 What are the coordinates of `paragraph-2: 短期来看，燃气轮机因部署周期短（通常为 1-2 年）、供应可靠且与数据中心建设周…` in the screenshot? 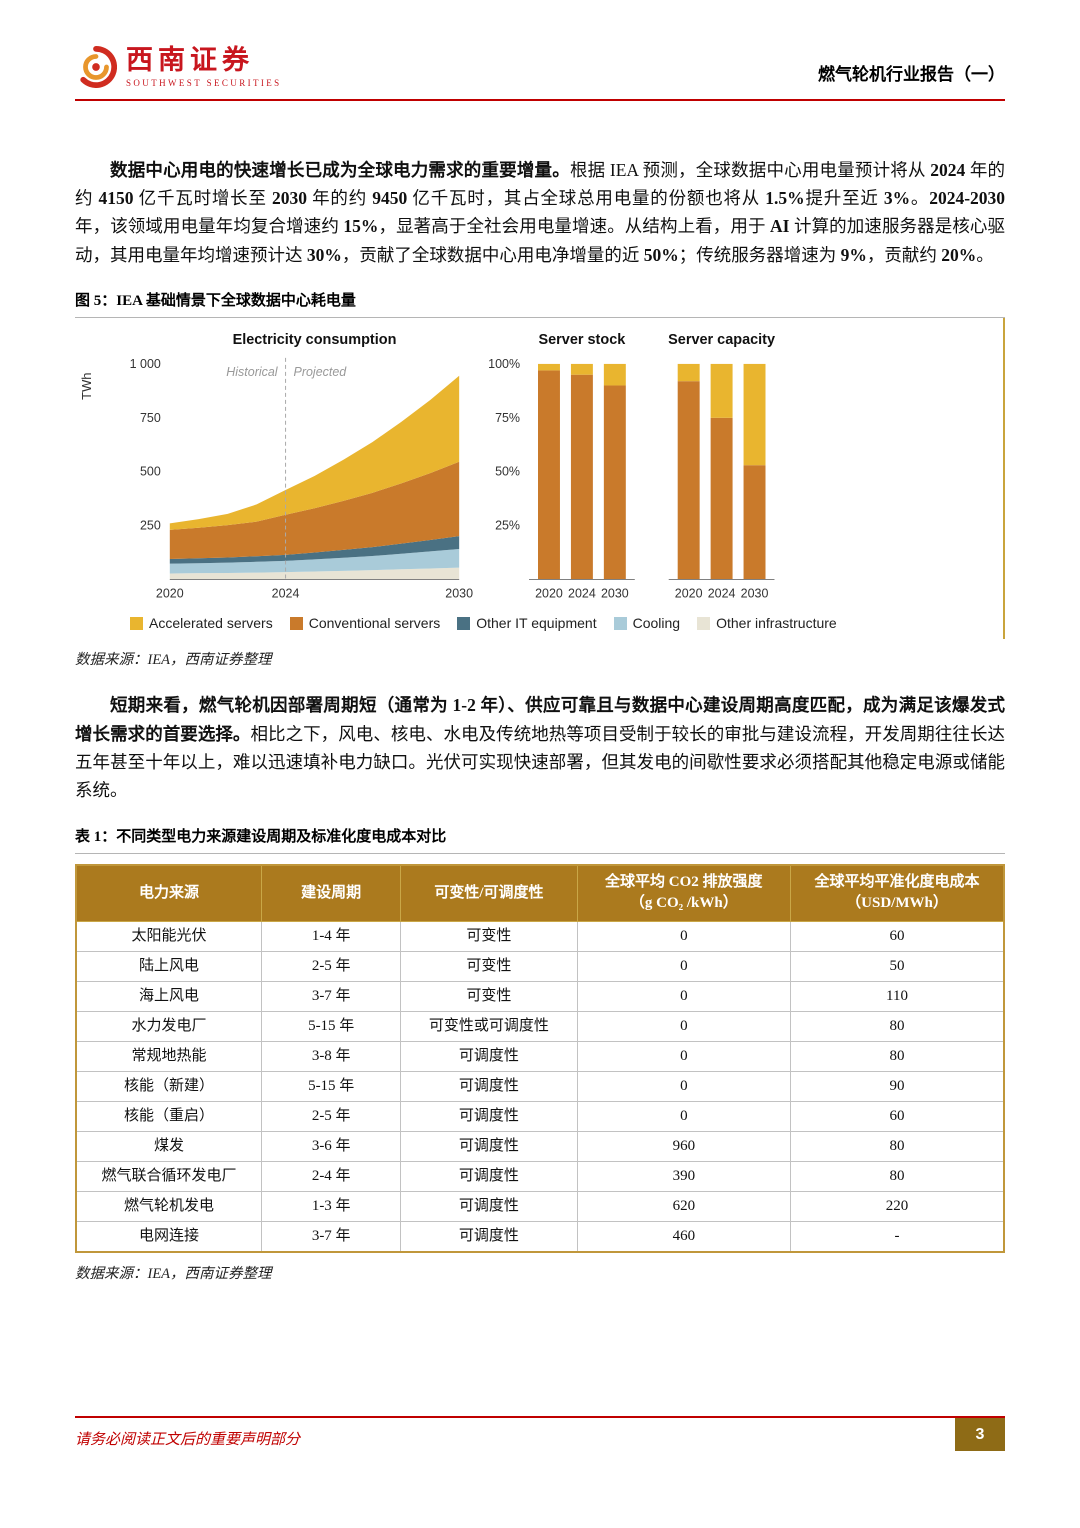 It's located at (540, 748).